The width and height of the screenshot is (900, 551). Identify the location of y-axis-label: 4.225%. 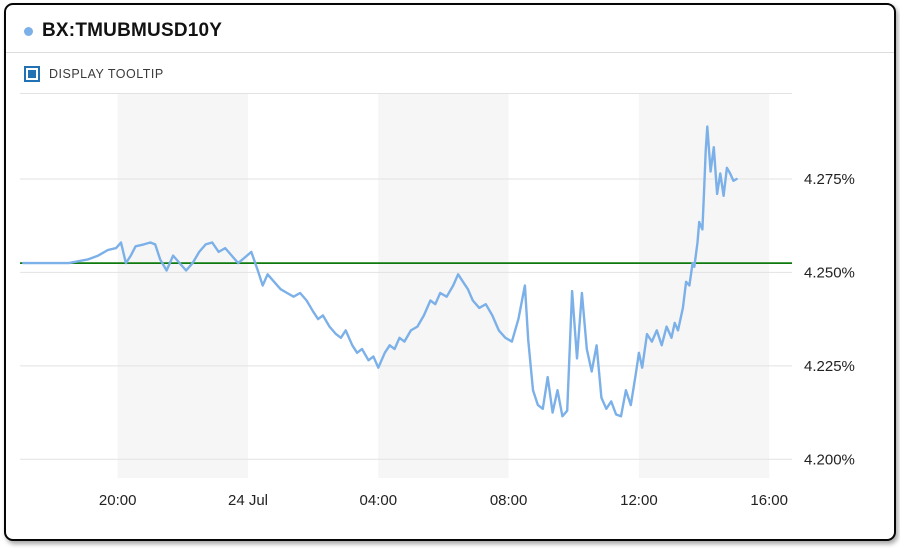
(829, 366).